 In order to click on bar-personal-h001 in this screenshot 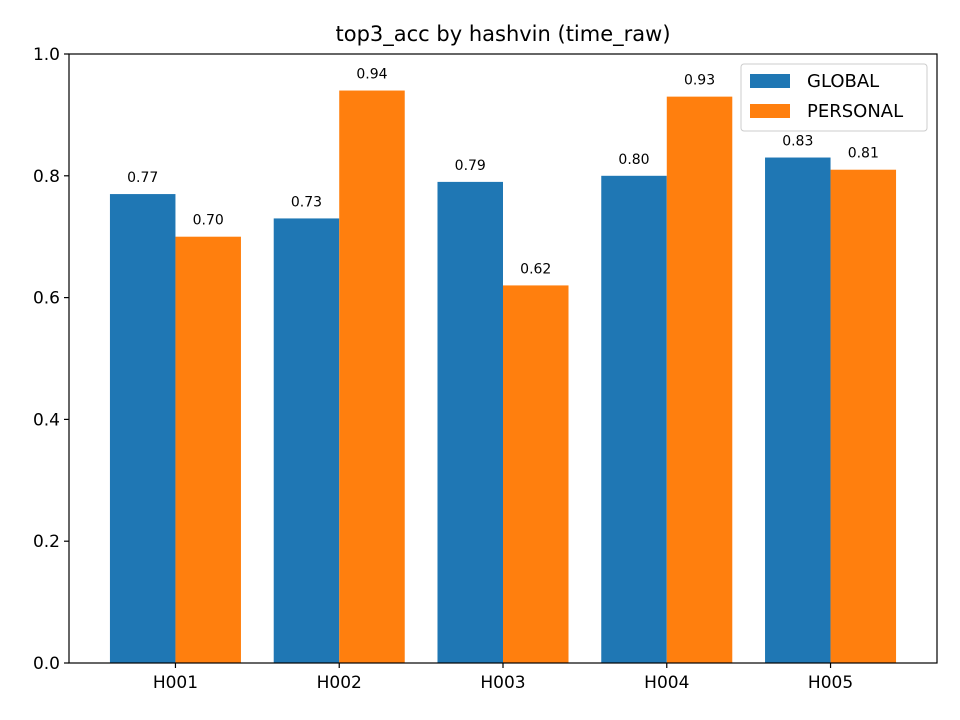, I will do `click(208, 449)`.